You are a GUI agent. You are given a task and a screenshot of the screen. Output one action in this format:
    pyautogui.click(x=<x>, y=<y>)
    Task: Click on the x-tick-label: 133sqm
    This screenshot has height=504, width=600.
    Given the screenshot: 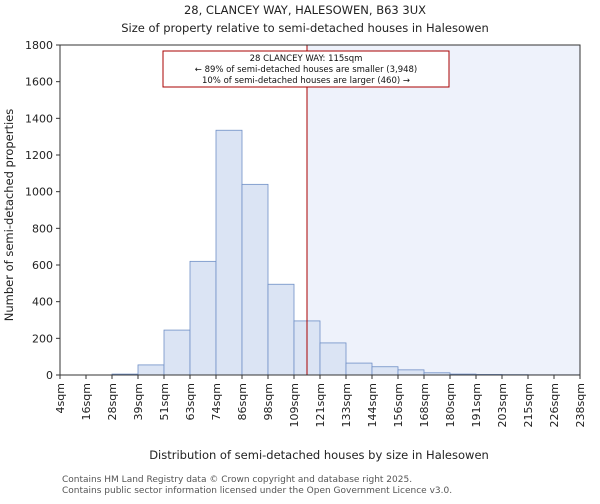 What is the action you would take?
    pyautogui.click(x=346, y=405)
    